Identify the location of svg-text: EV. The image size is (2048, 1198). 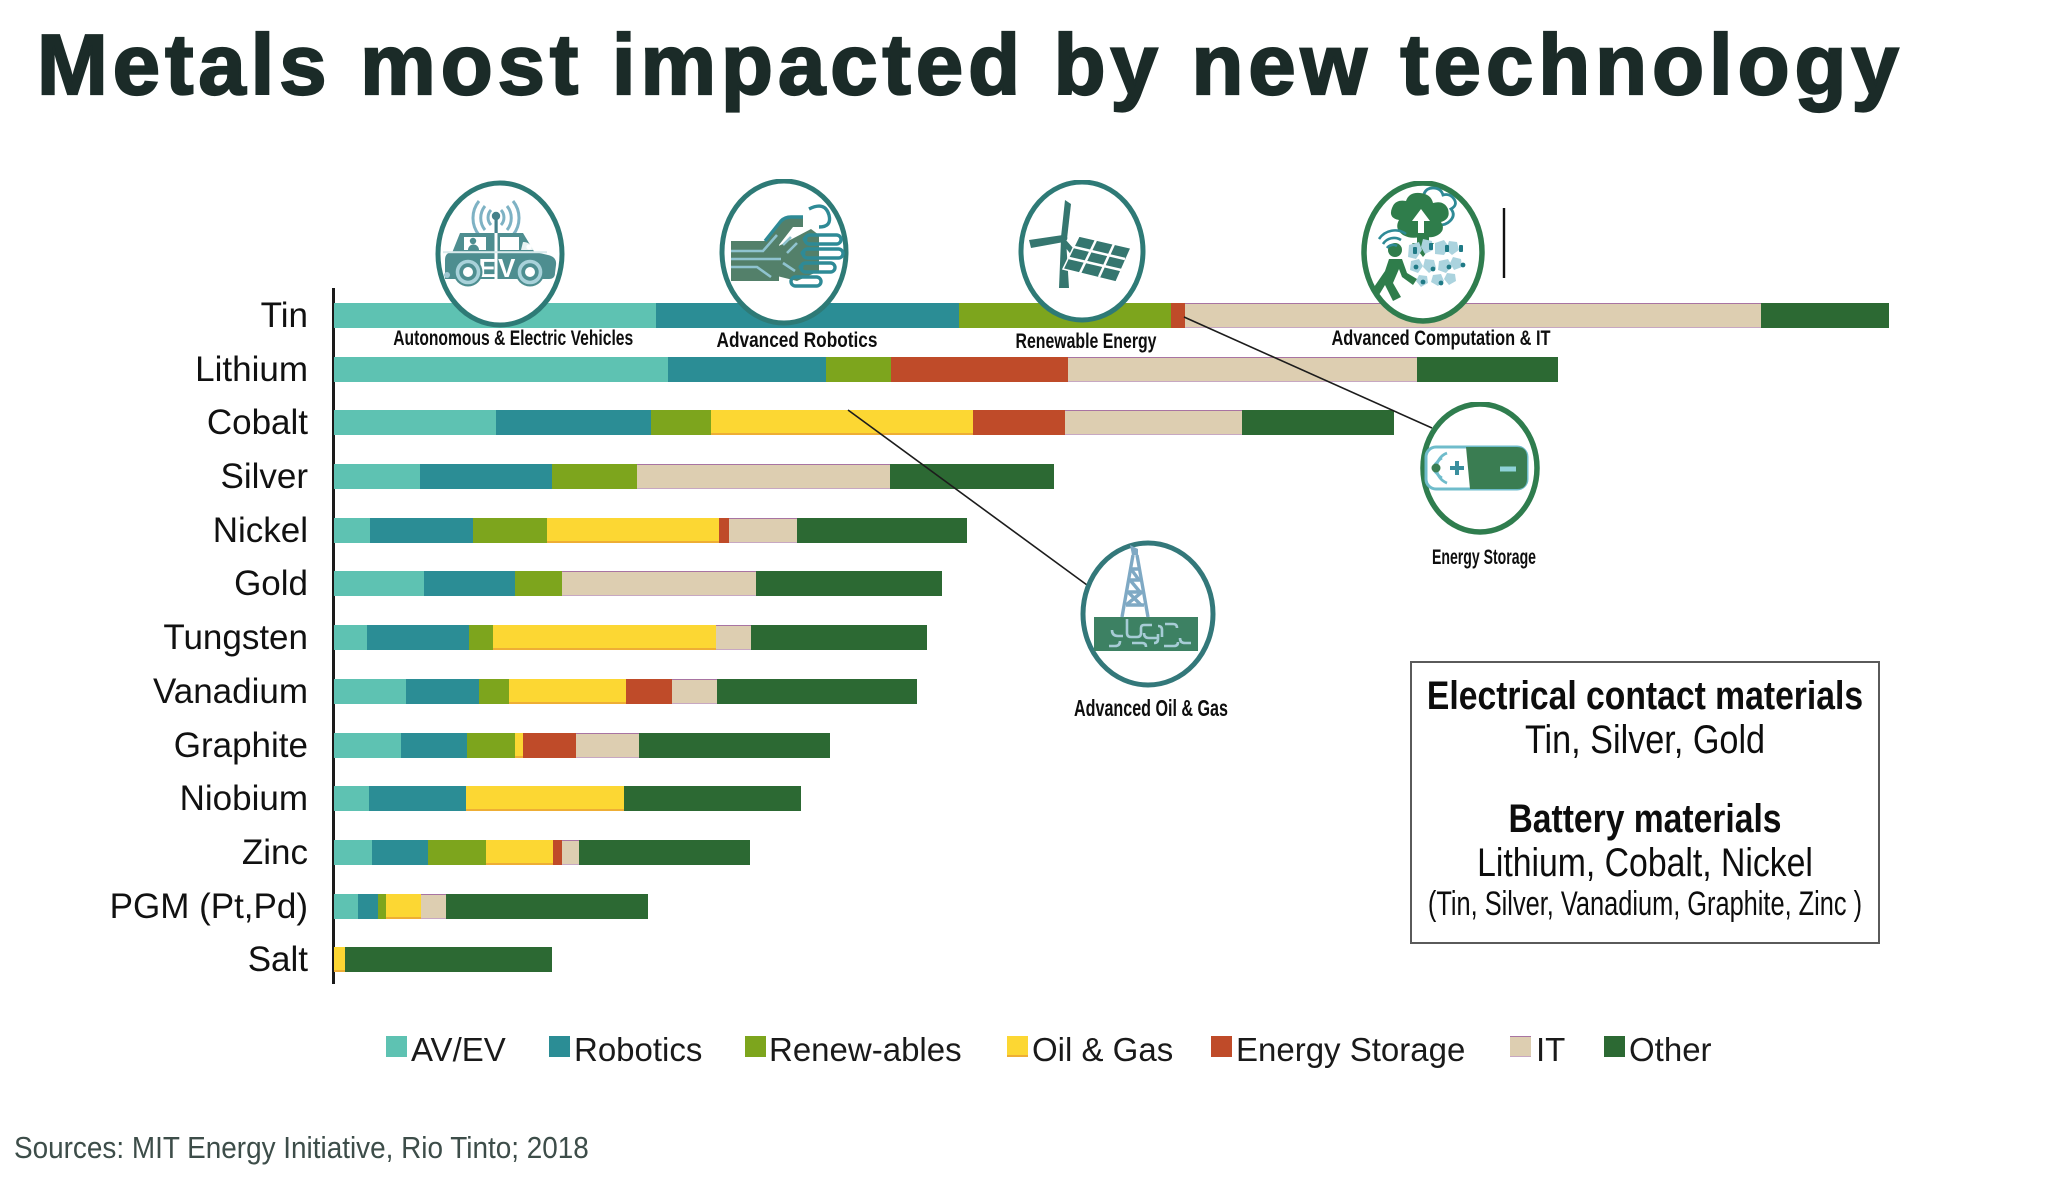
(498, 268).